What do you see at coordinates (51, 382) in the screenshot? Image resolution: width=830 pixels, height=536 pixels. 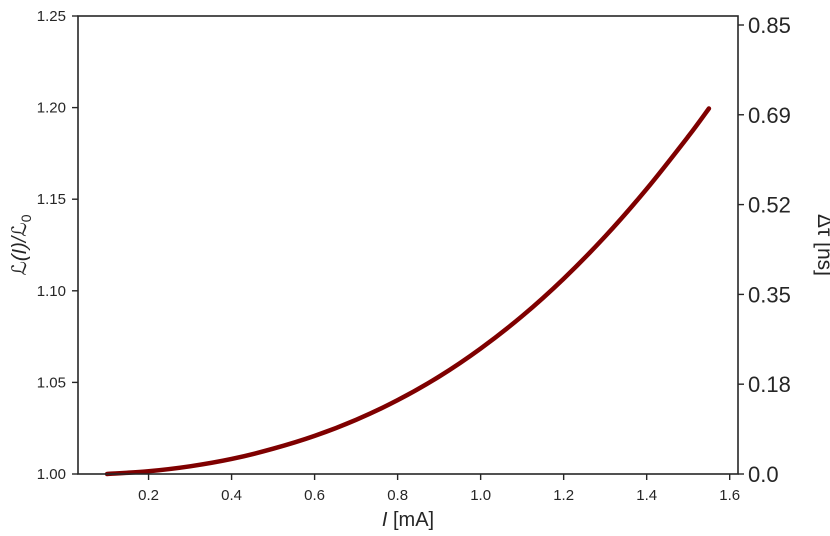 I see `y-left-tick-label: 1.05` at bounding box center [51, 382].